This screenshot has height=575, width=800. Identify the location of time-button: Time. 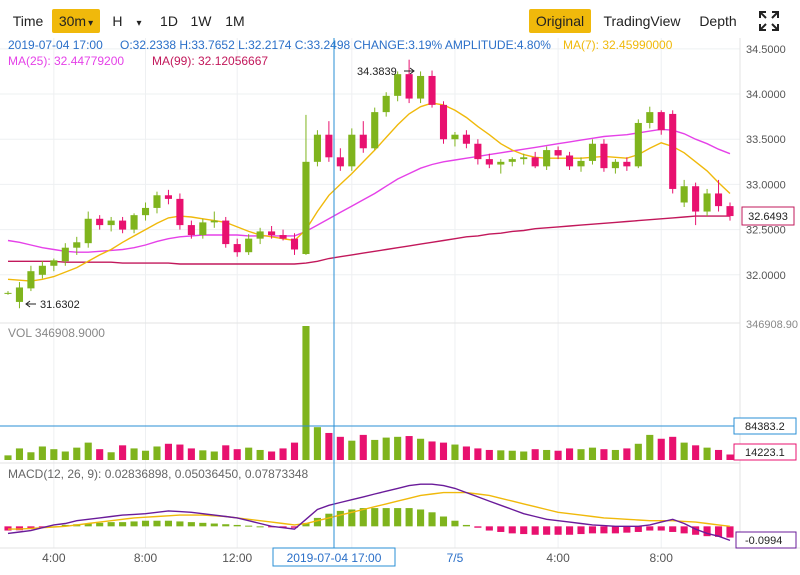
(28, 21).